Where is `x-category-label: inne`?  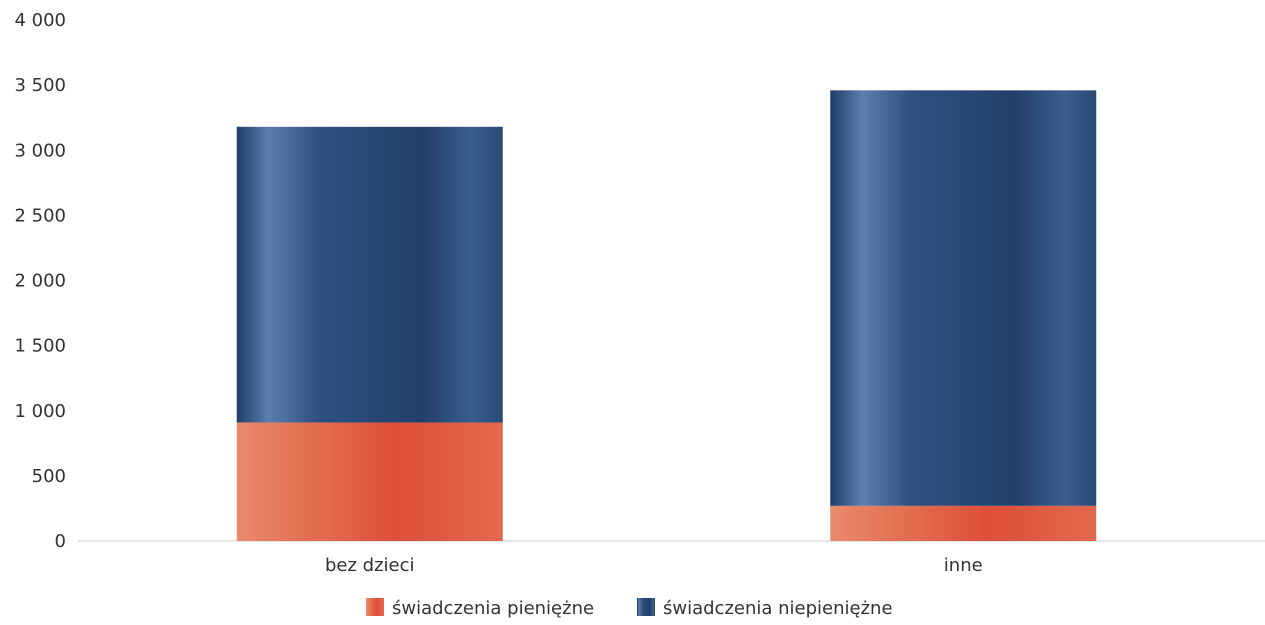
x-category-label: inne is located at coordinates (963, 565).